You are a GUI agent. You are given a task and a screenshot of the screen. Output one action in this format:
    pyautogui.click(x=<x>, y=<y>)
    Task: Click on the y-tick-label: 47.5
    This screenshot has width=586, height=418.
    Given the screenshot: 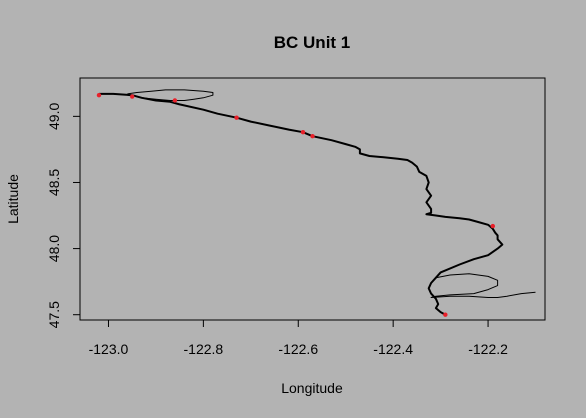 What is the action you would take?
    pyautogui.click(x=54, y=314)
    